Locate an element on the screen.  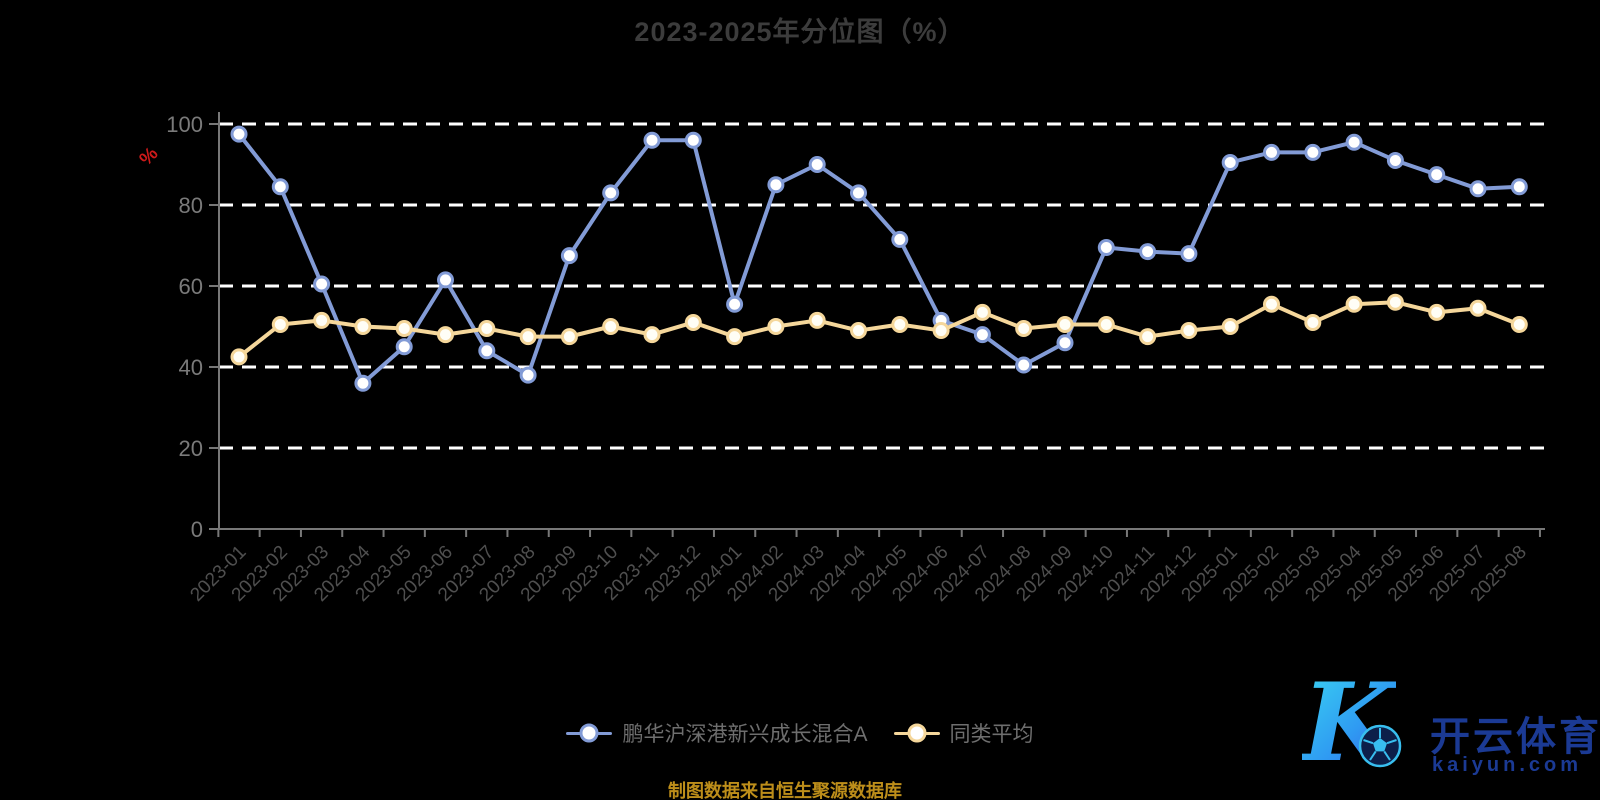
y-axis-label: 100 is located at coordinates (184, 124).